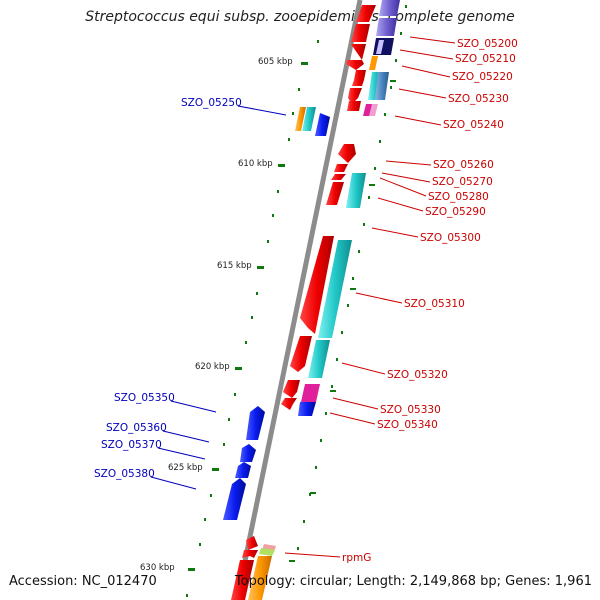 The width and height of the screenshot is (600, 600). Describe the element at coordinates (211, 103) in the screenshot. I see `gene-label-SZO_05250: SZO_05250` at that location.